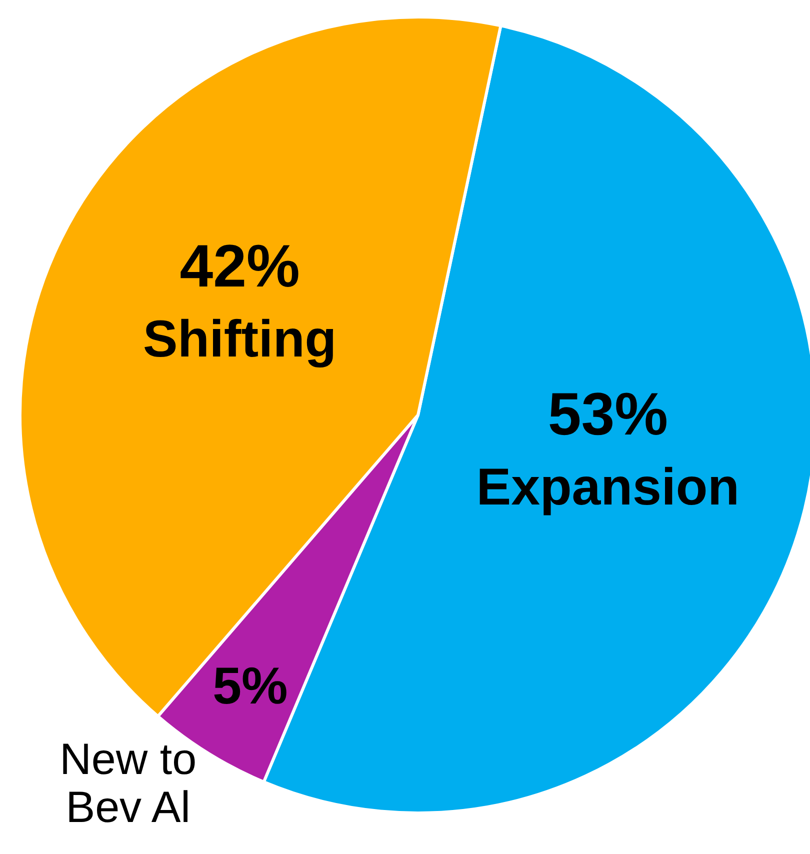 This screenshot has height=854, width=810. Describe the element at coordinates (608, 414) in the screenshot. I see `data-label: 53%` at that location.